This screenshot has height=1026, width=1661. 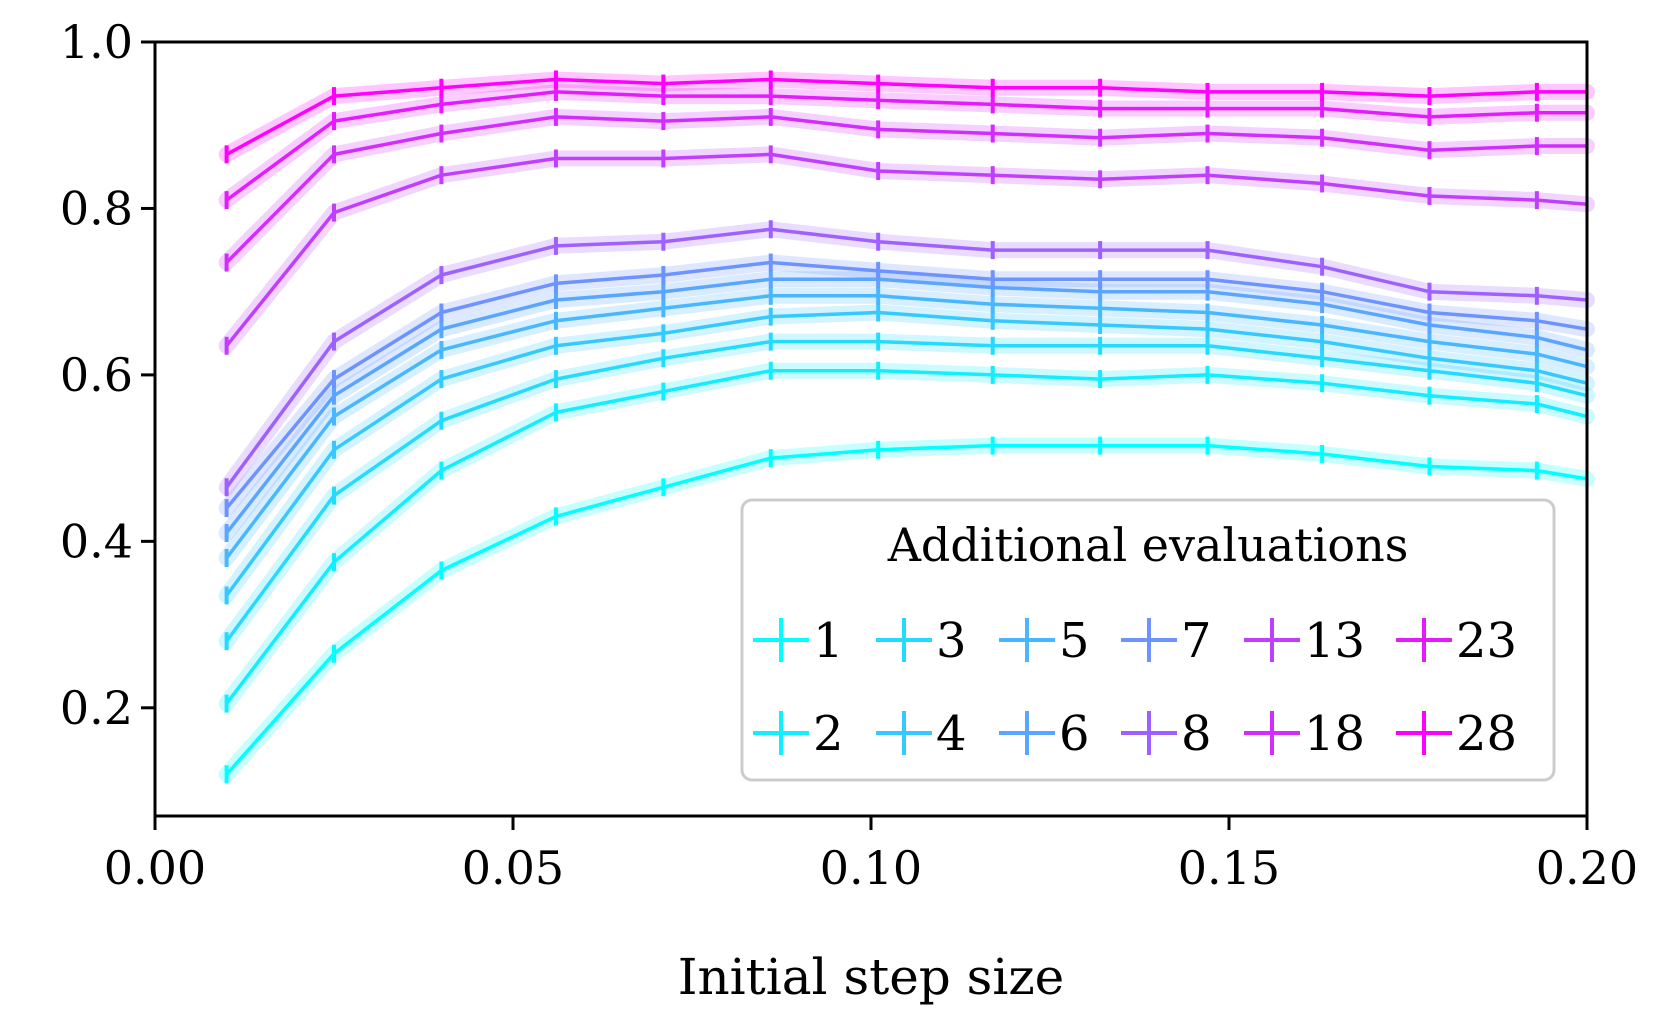 I want to click on legend-entry-8: 8, so click(x=1166, y=734).